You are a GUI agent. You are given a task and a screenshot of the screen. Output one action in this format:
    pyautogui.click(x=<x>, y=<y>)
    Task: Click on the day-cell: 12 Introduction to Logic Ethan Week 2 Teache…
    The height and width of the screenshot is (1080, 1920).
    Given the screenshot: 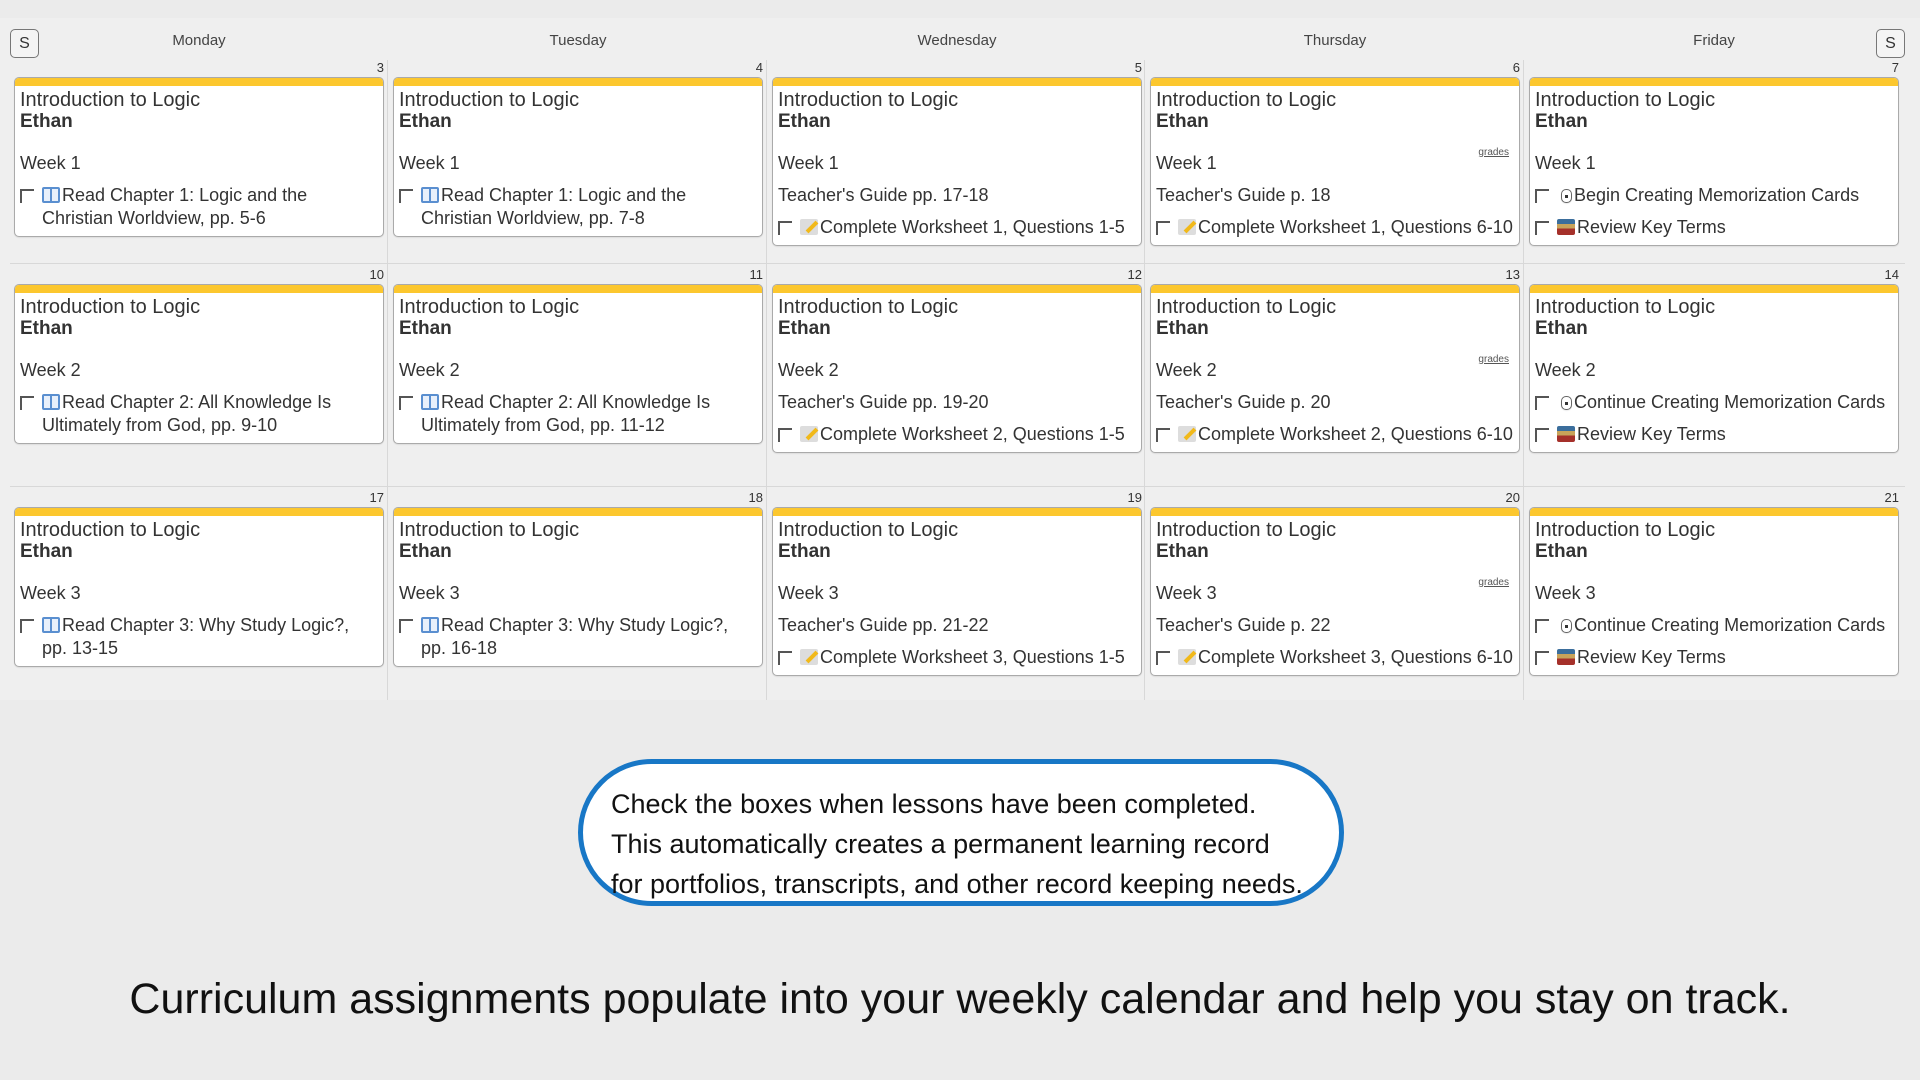 What is the action you would take?
    pyautogui.click(x=957, y=360)
    